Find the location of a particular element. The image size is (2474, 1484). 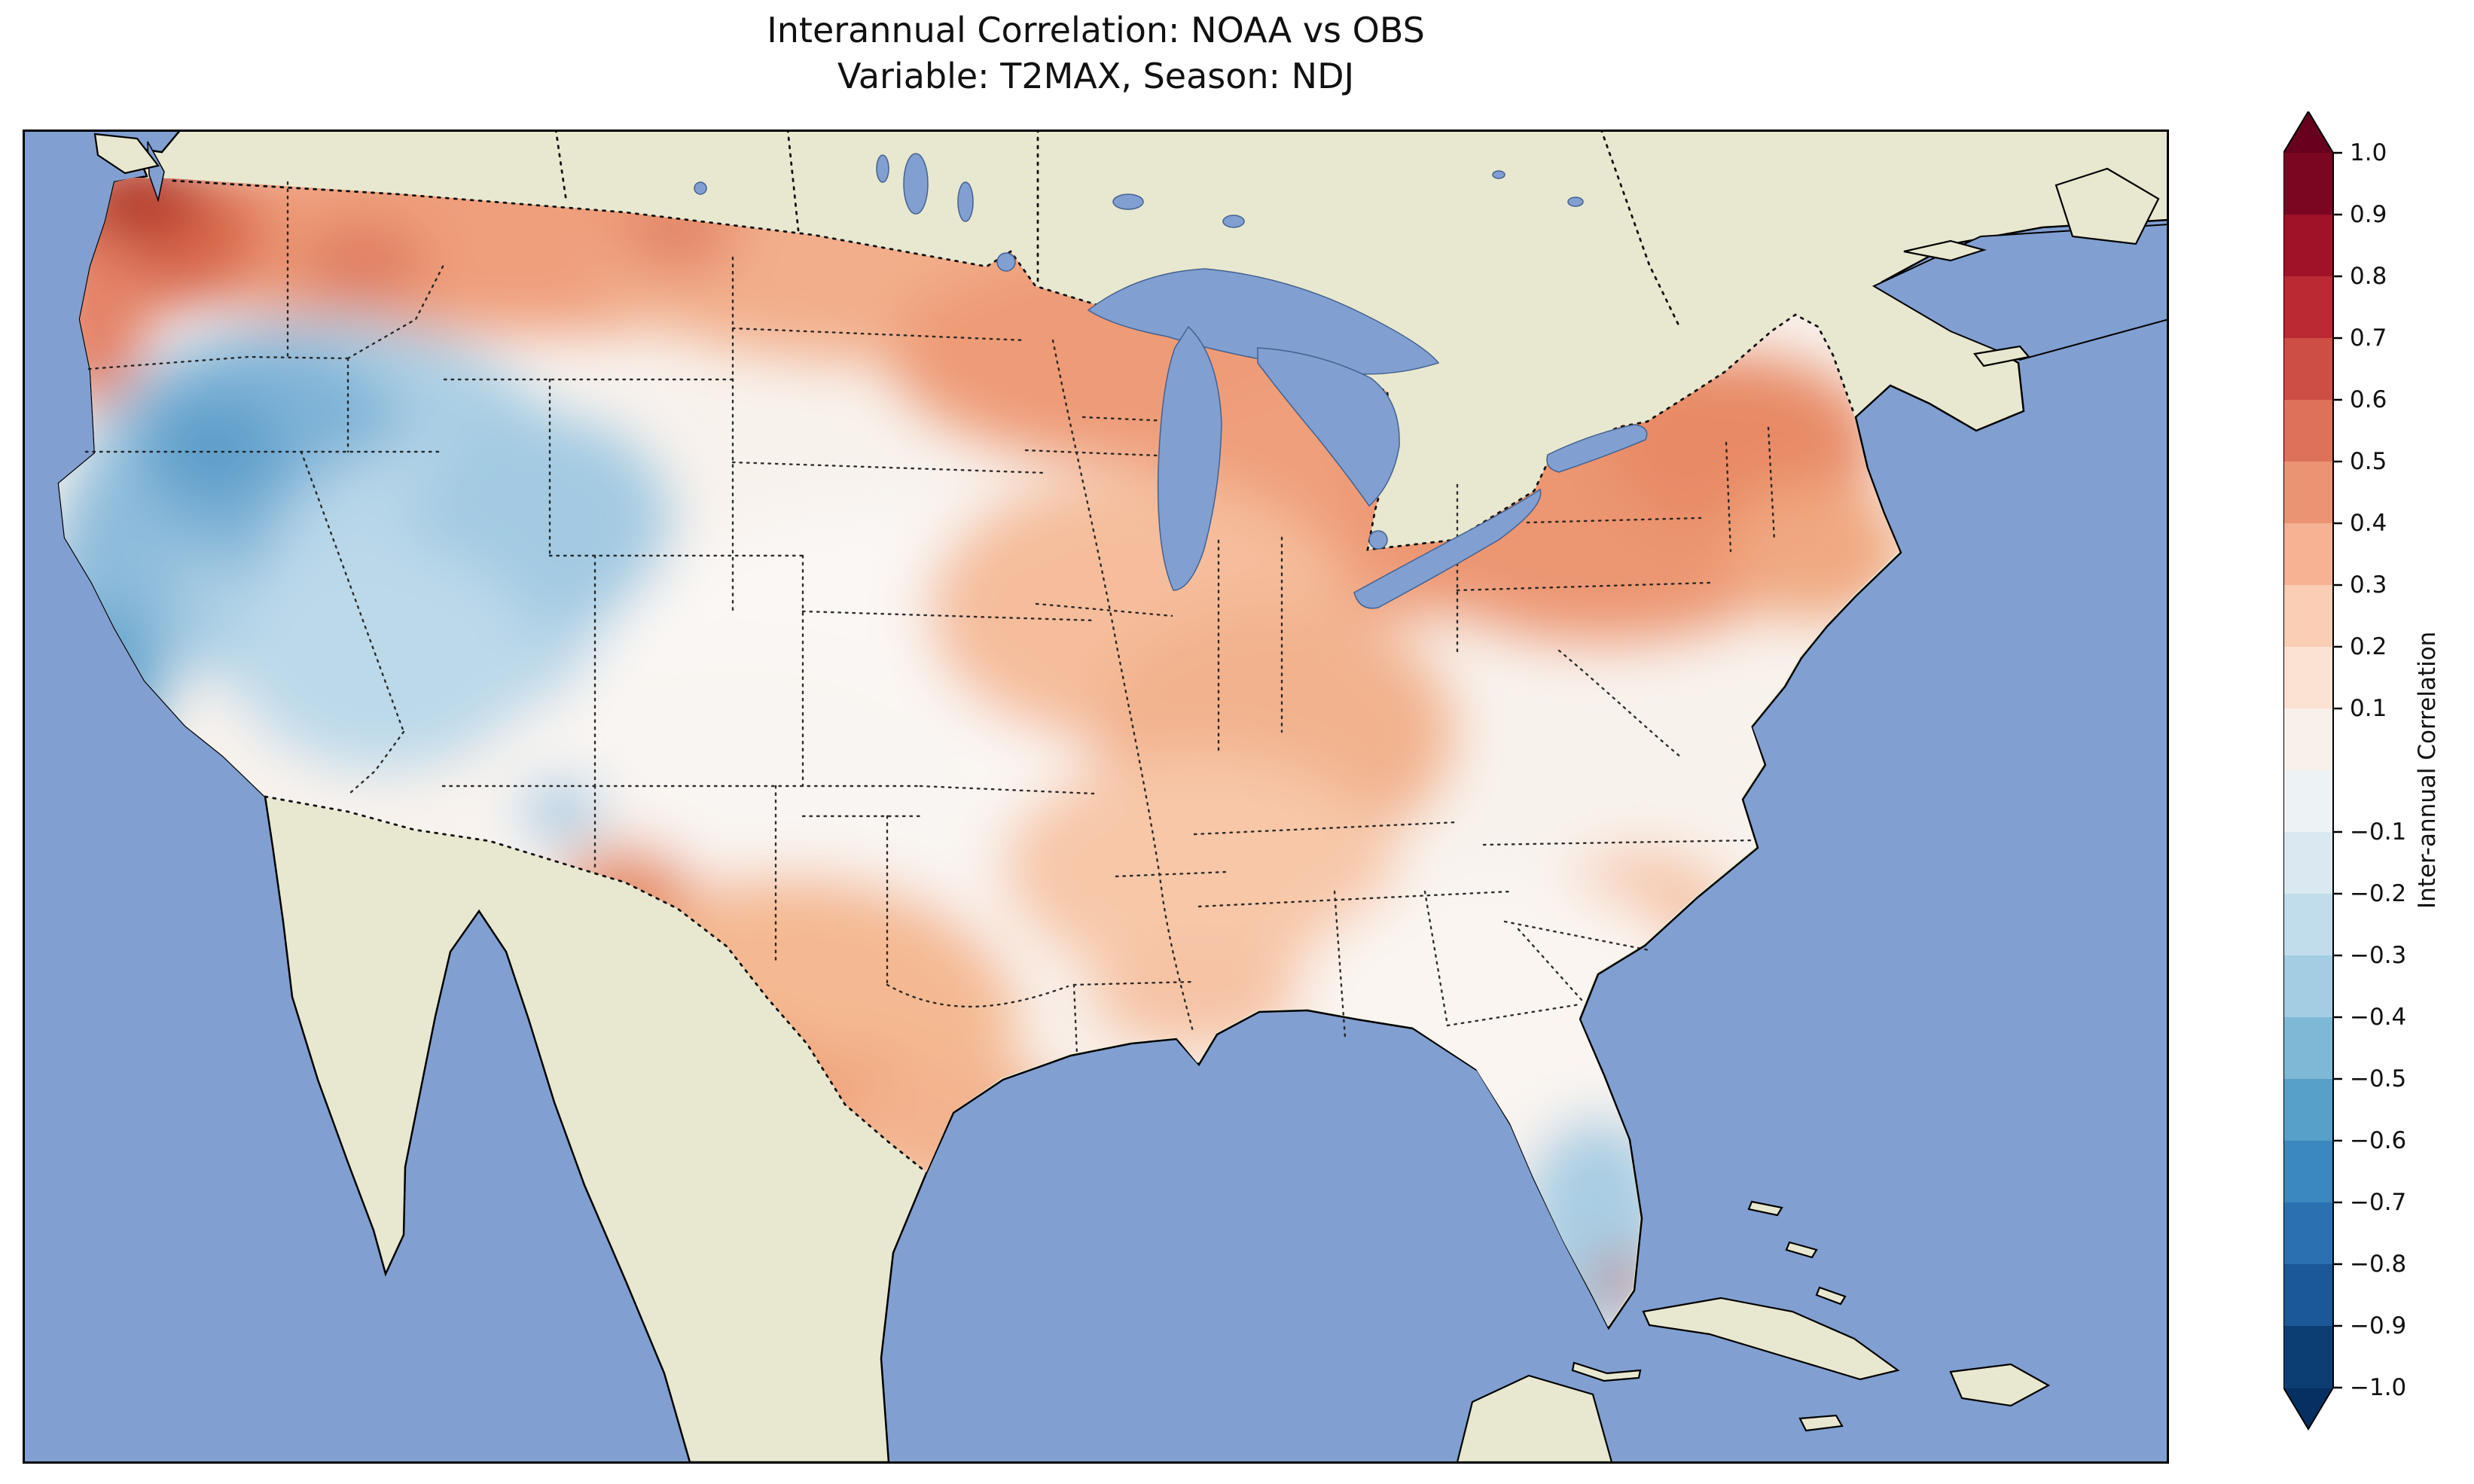

colorbar-tick-label: −0.5 is located at coordinates (2378, 1078).